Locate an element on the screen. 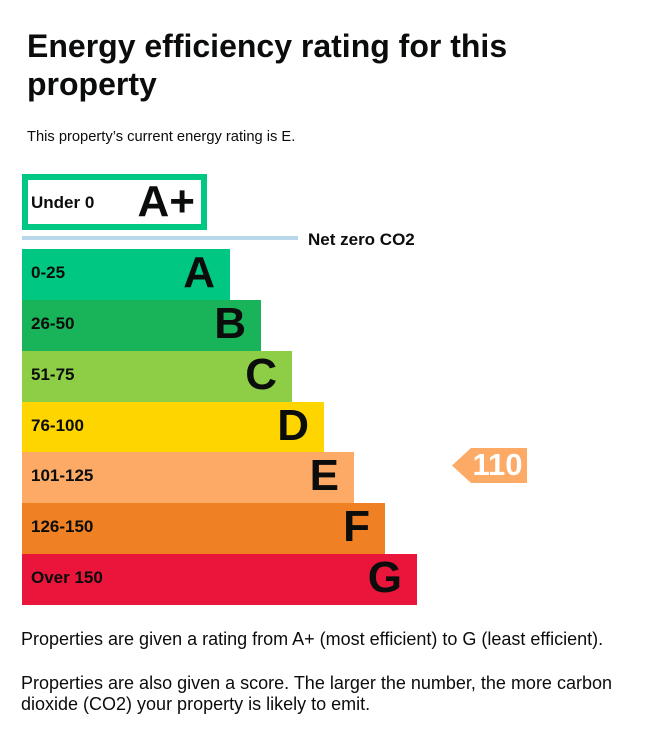 Image resolution: width=667 pixels, height=740 pixels. band-f: 126-150 F is located at coordinates (203, 528).